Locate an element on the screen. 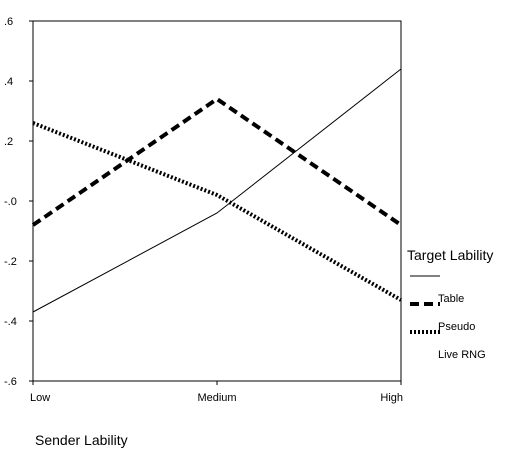  x-axis: Low Medium High is located at coordinates (216, 392).